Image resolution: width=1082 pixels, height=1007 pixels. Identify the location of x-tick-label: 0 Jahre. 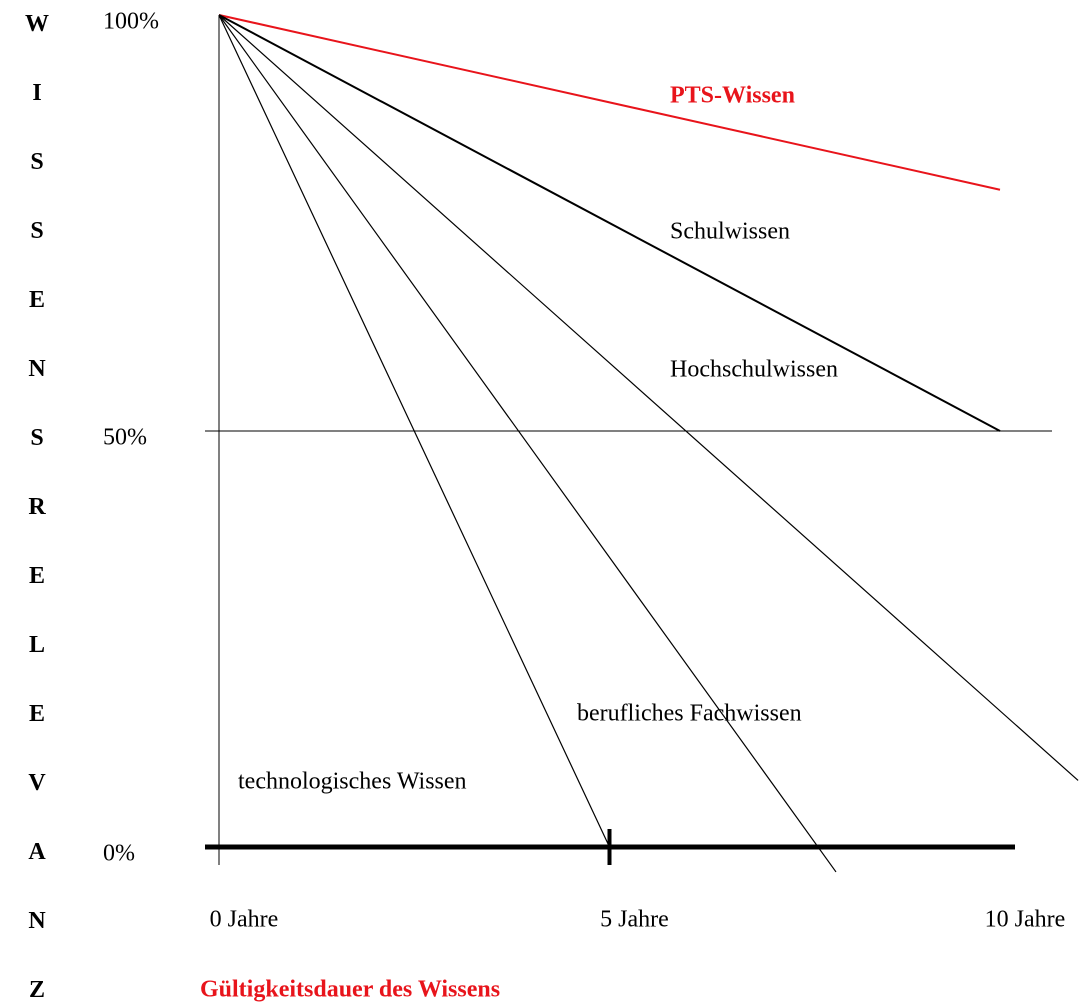
(244, 920).